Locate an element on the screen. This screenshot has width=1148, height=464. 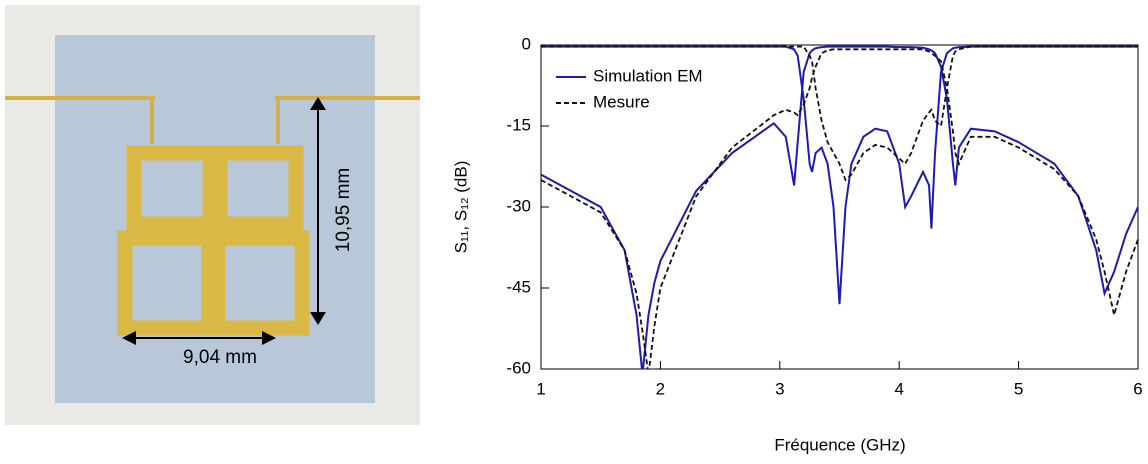
resonators is located at coordinates (213, 240).